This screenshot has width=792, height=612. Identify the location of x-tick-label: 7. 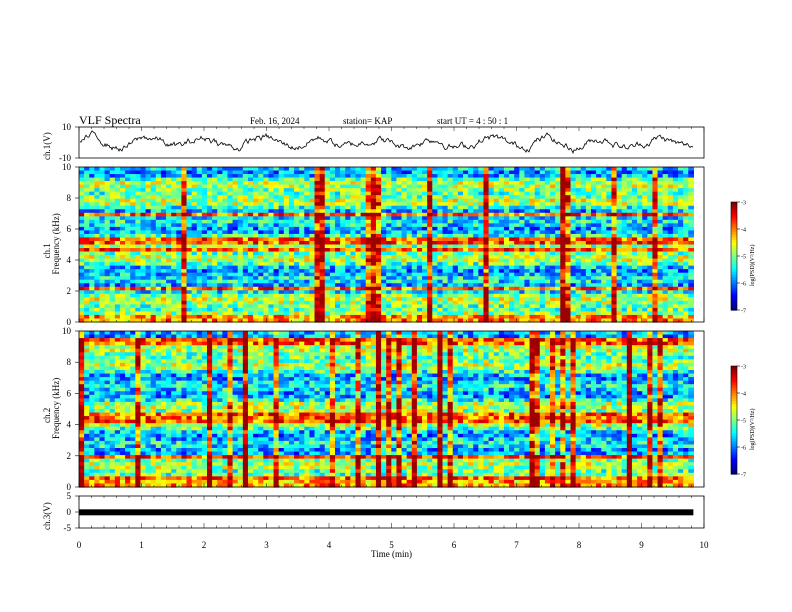
(516, 545).